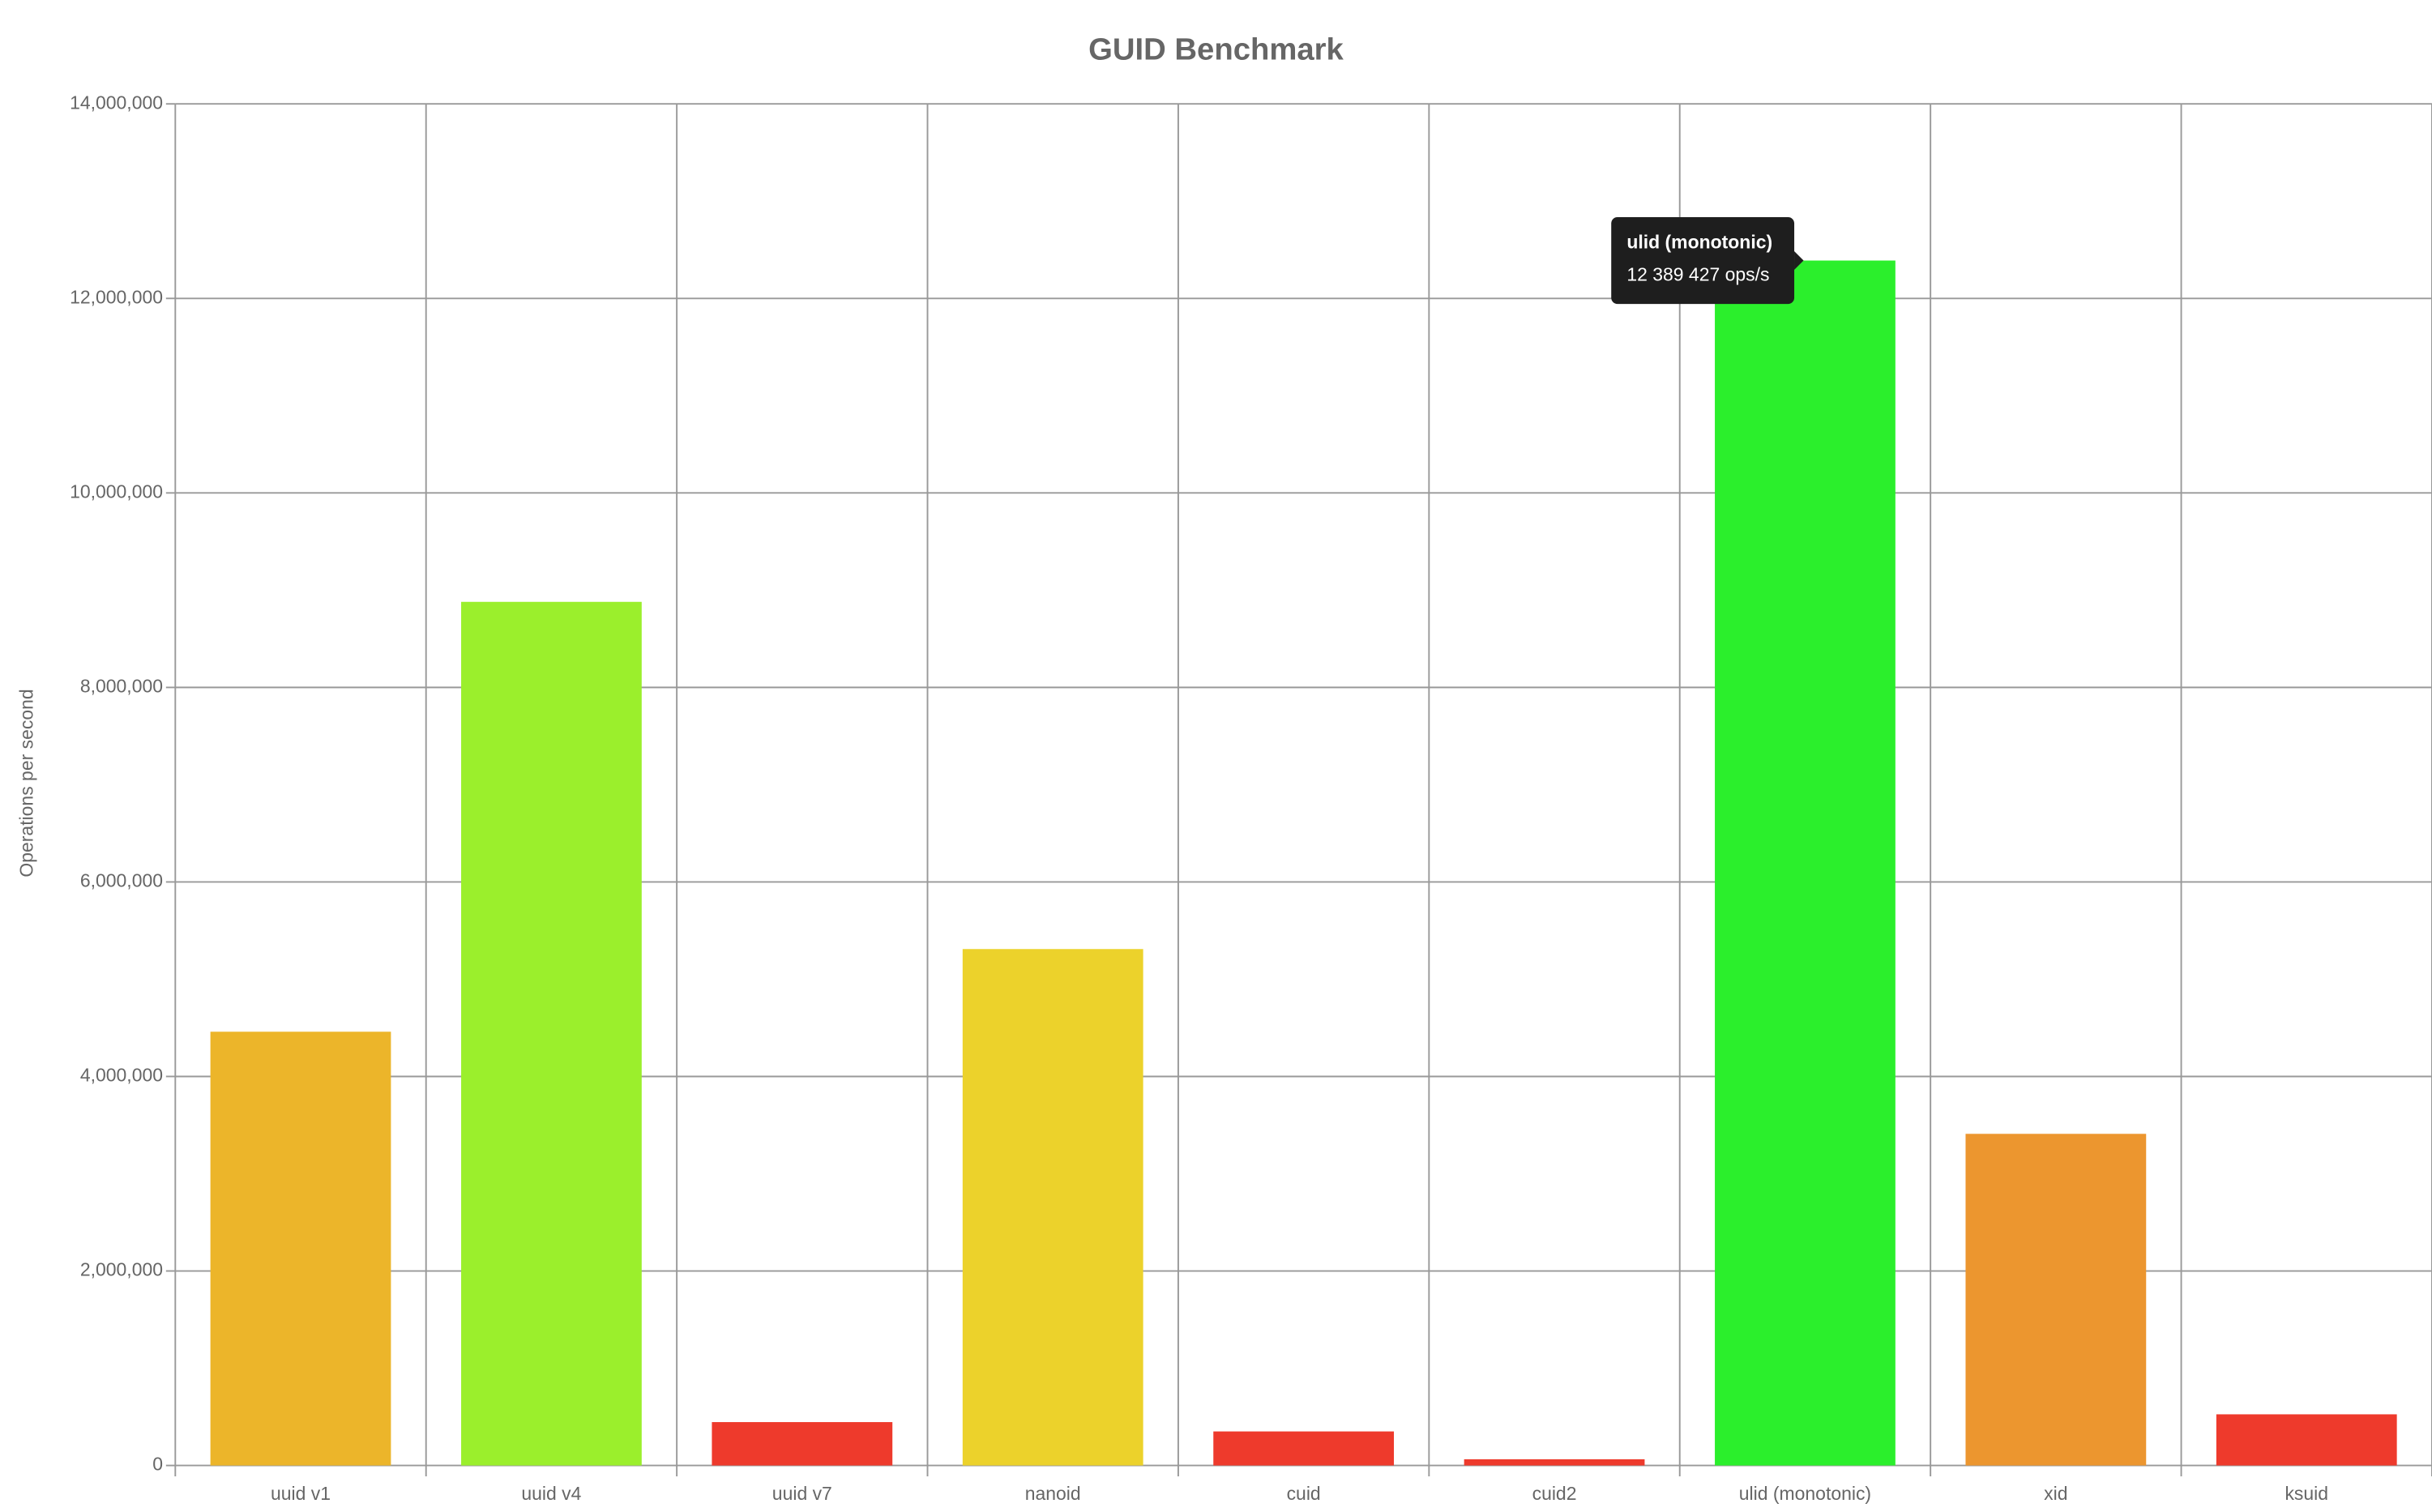 The image size is (2432, 1512). I want to click on tooltip: ulid (monotonic) 12 389 427 ops/s, so click(1707, 260).